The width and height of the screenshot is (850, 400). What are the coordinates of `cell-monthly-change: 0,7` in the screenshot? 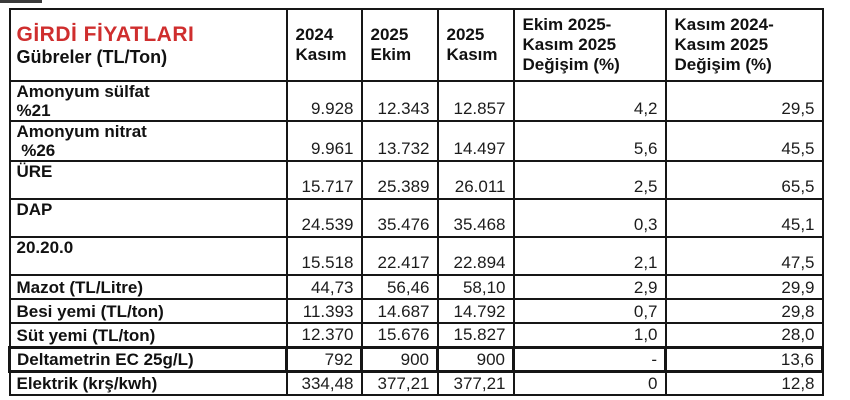 It's located at (589, 311).